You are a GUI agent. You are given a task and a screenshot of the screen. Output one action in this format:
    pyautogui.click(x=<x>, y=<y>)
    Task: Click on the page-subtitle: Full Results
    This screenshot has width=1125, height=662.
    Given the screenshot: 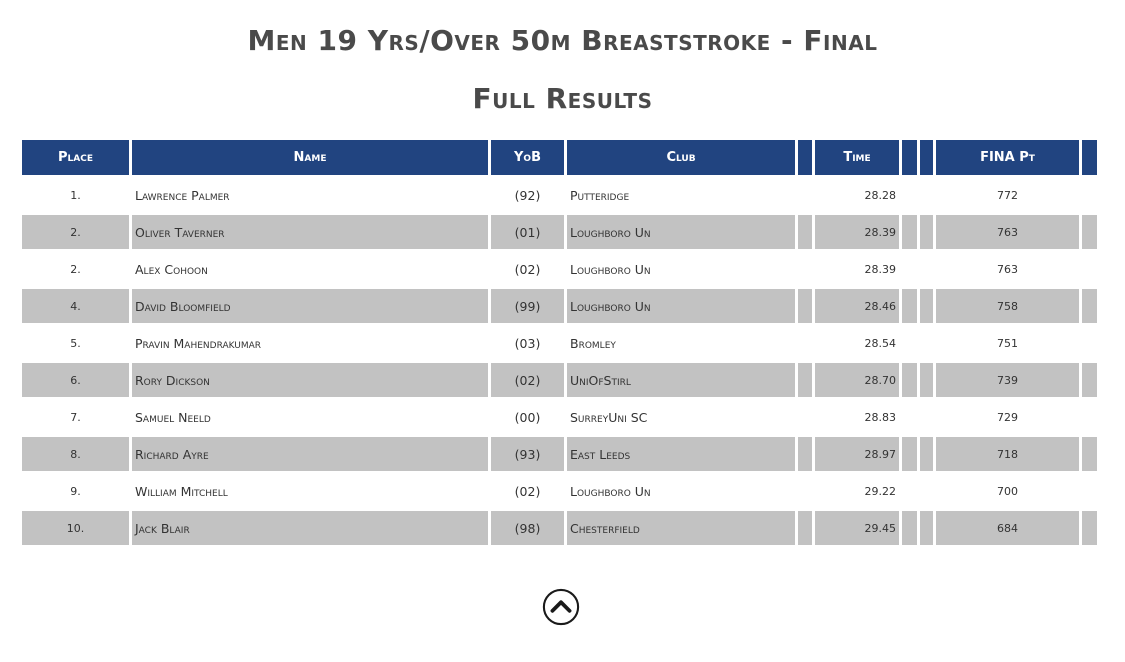 What is the action you would take?
    pyautogui.click(x=562, y=98)
    